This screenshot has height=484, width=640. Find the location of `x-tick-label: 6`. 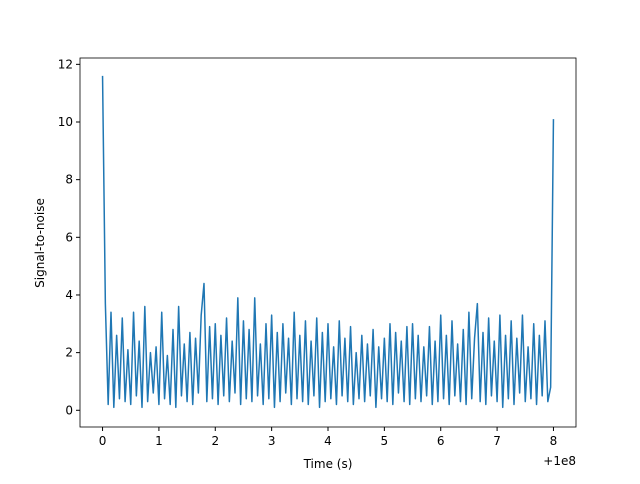

x-tick-label: 6 is located at coordinates (441, 441).